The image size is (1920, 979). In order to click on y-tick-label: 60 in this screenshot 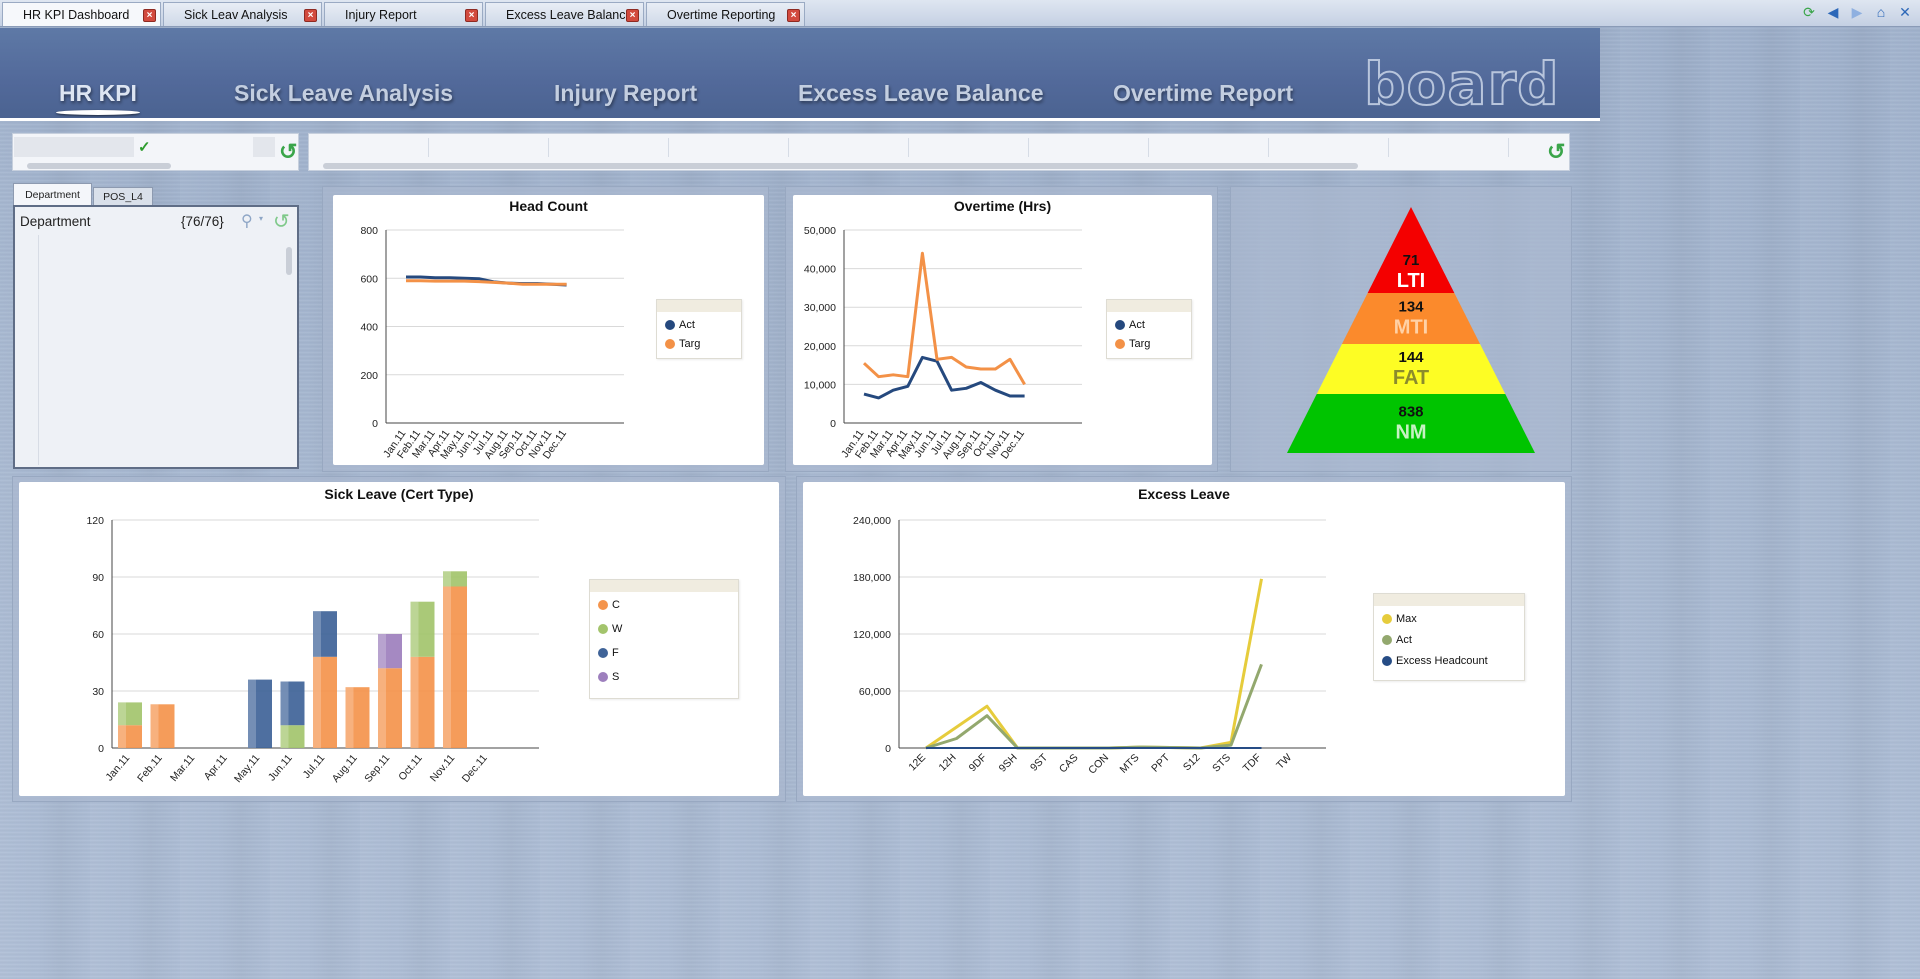, I will do `click(98, 635)`.